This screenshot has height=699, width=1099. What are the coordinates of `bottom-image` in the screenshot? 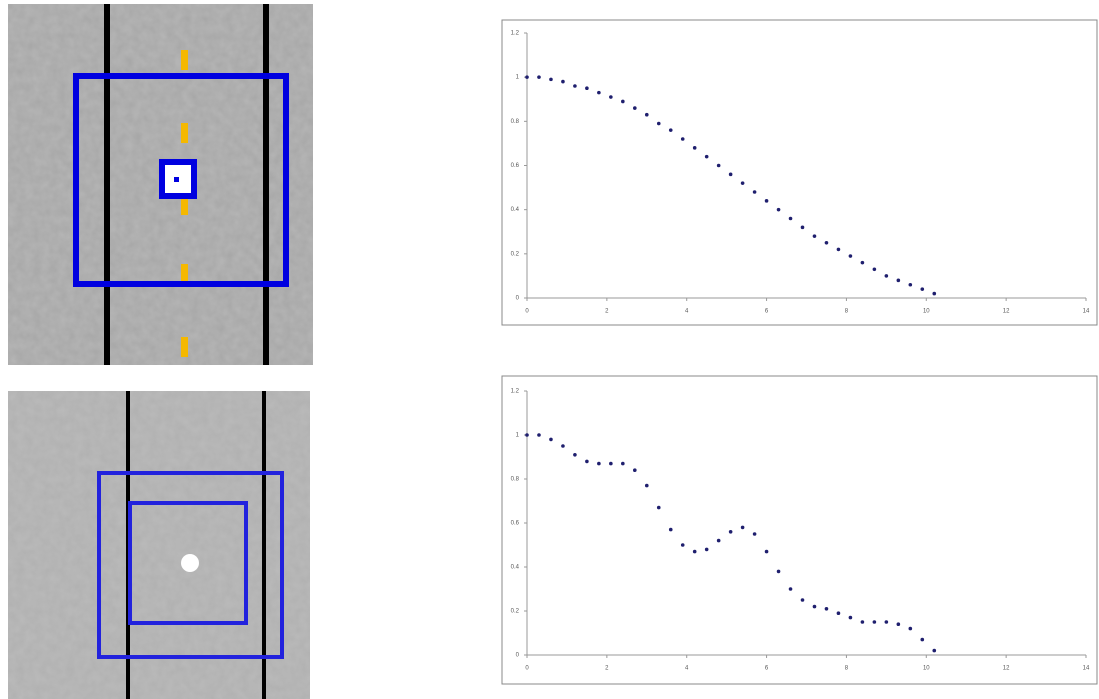 It's located at (159, 545).